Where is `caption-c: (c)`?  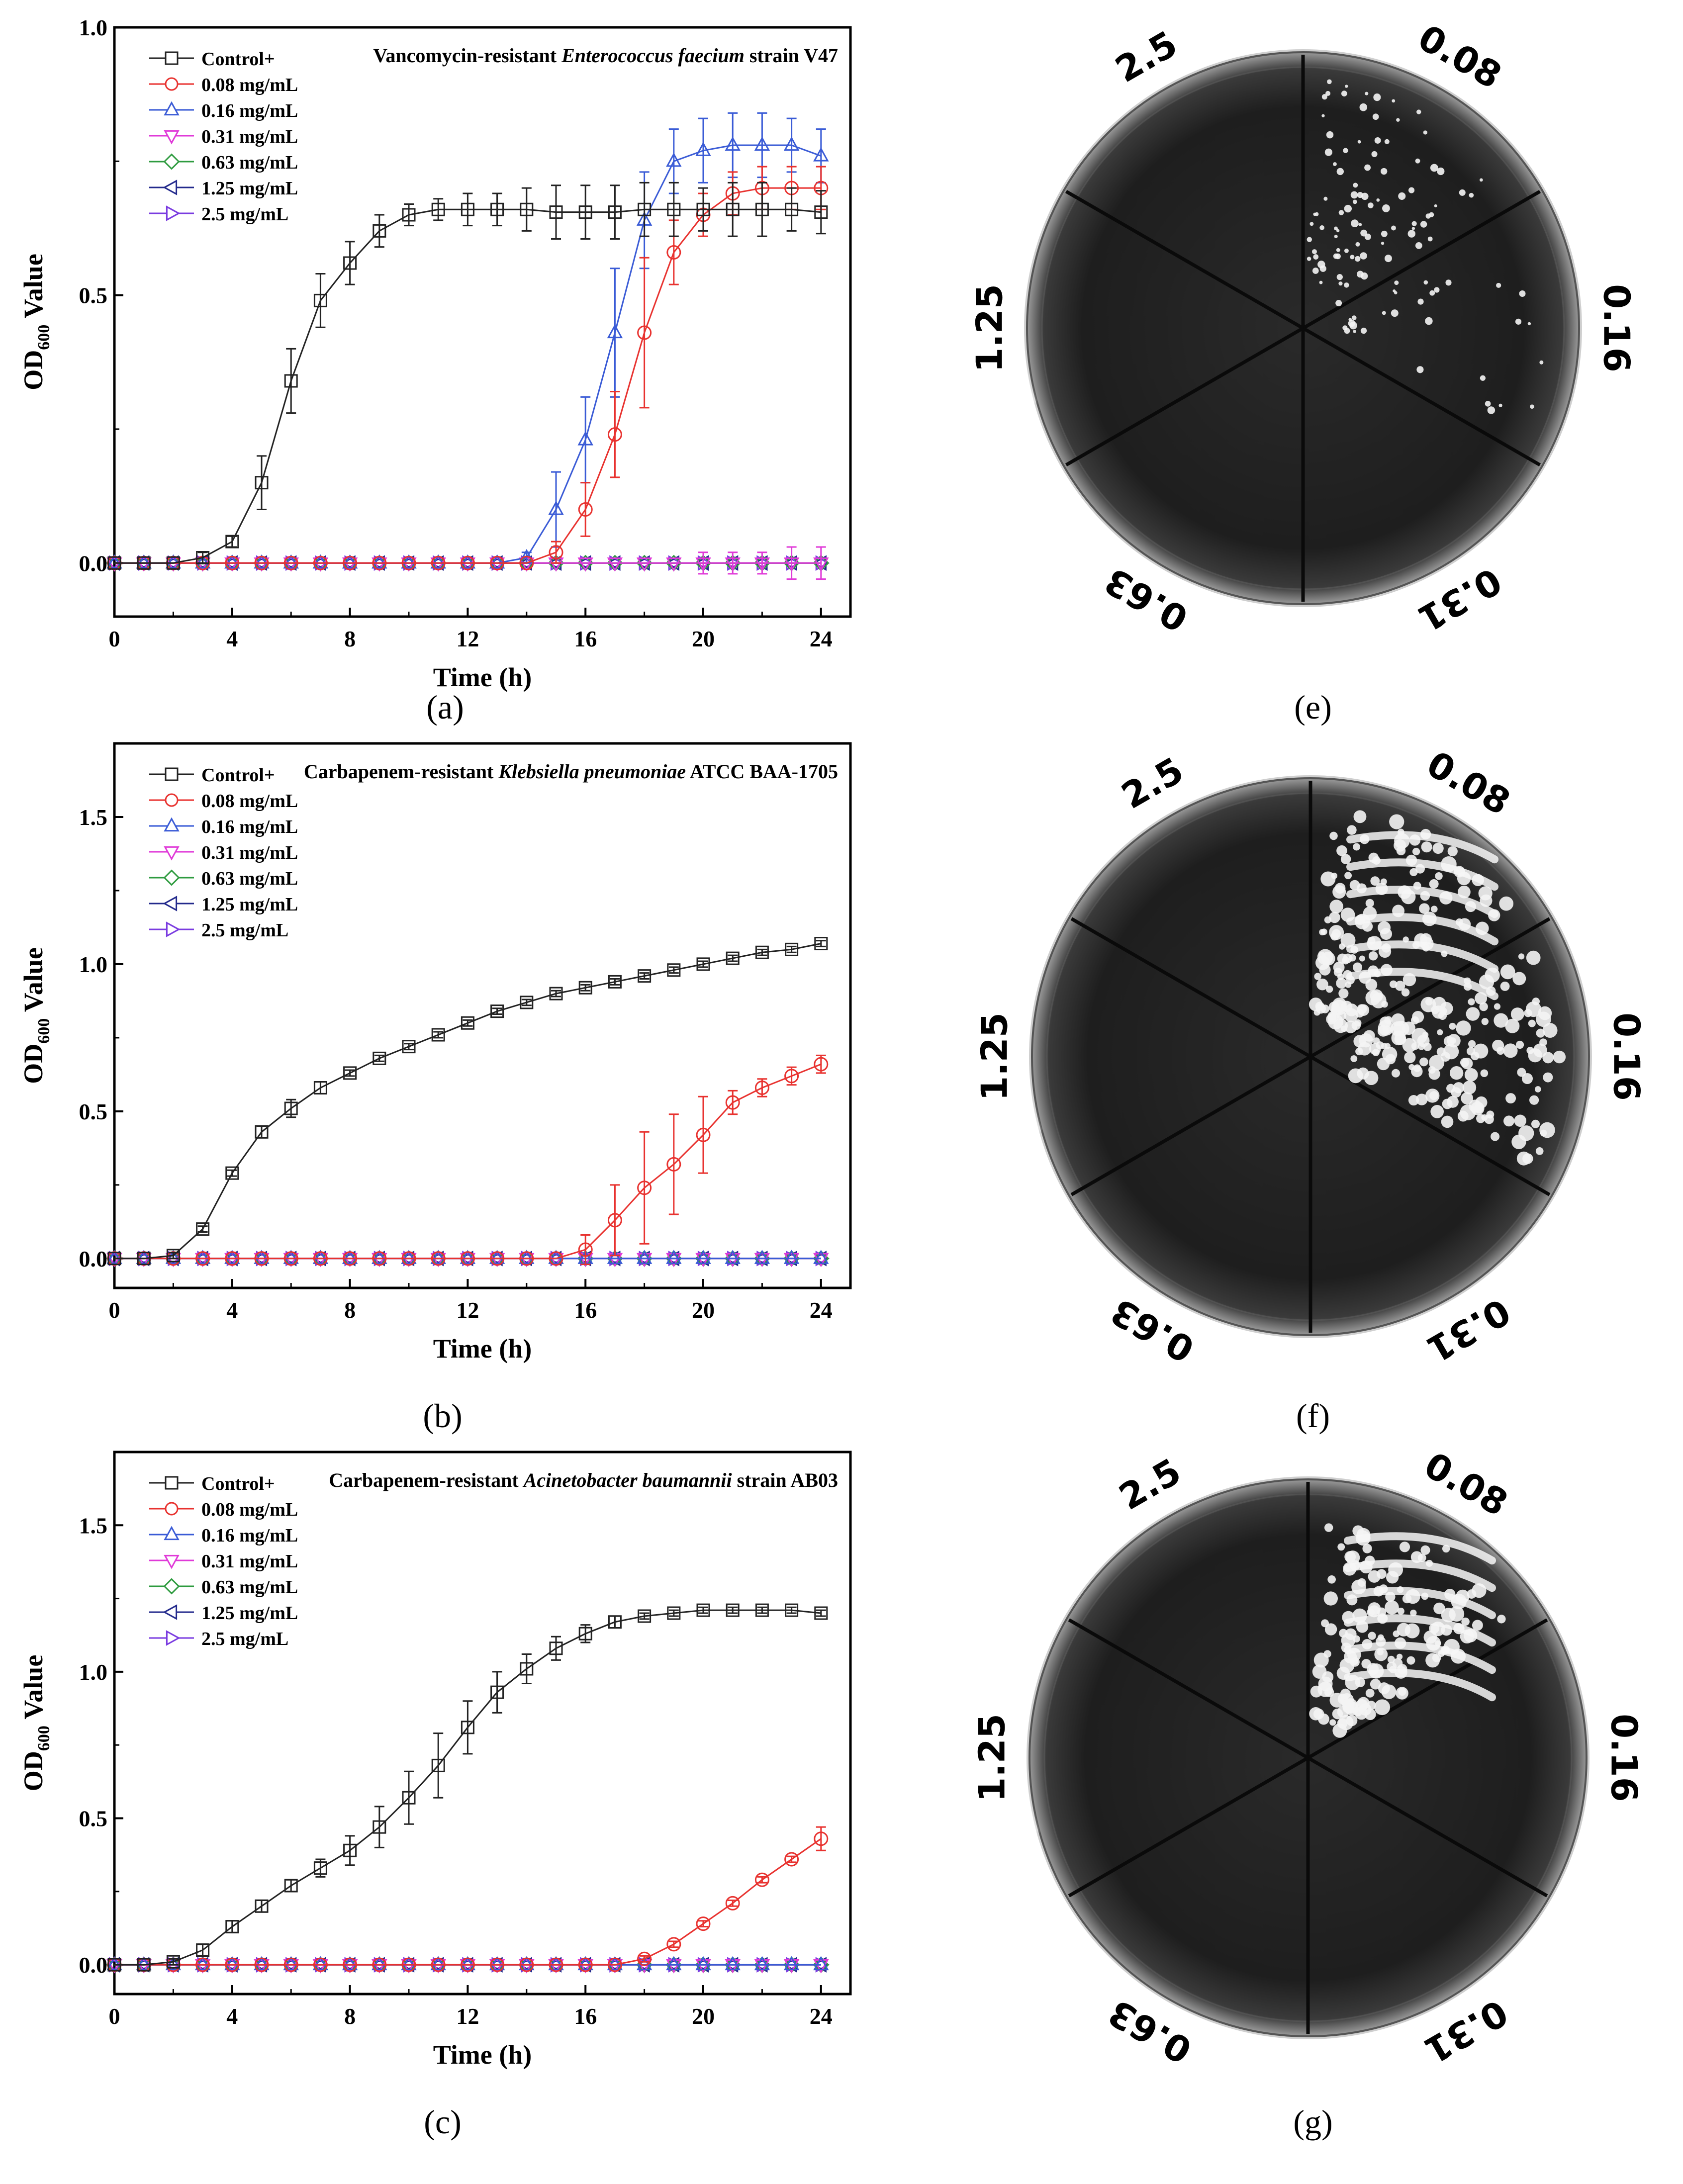
caption-c: (c) is located at coordinates (442, 2122).